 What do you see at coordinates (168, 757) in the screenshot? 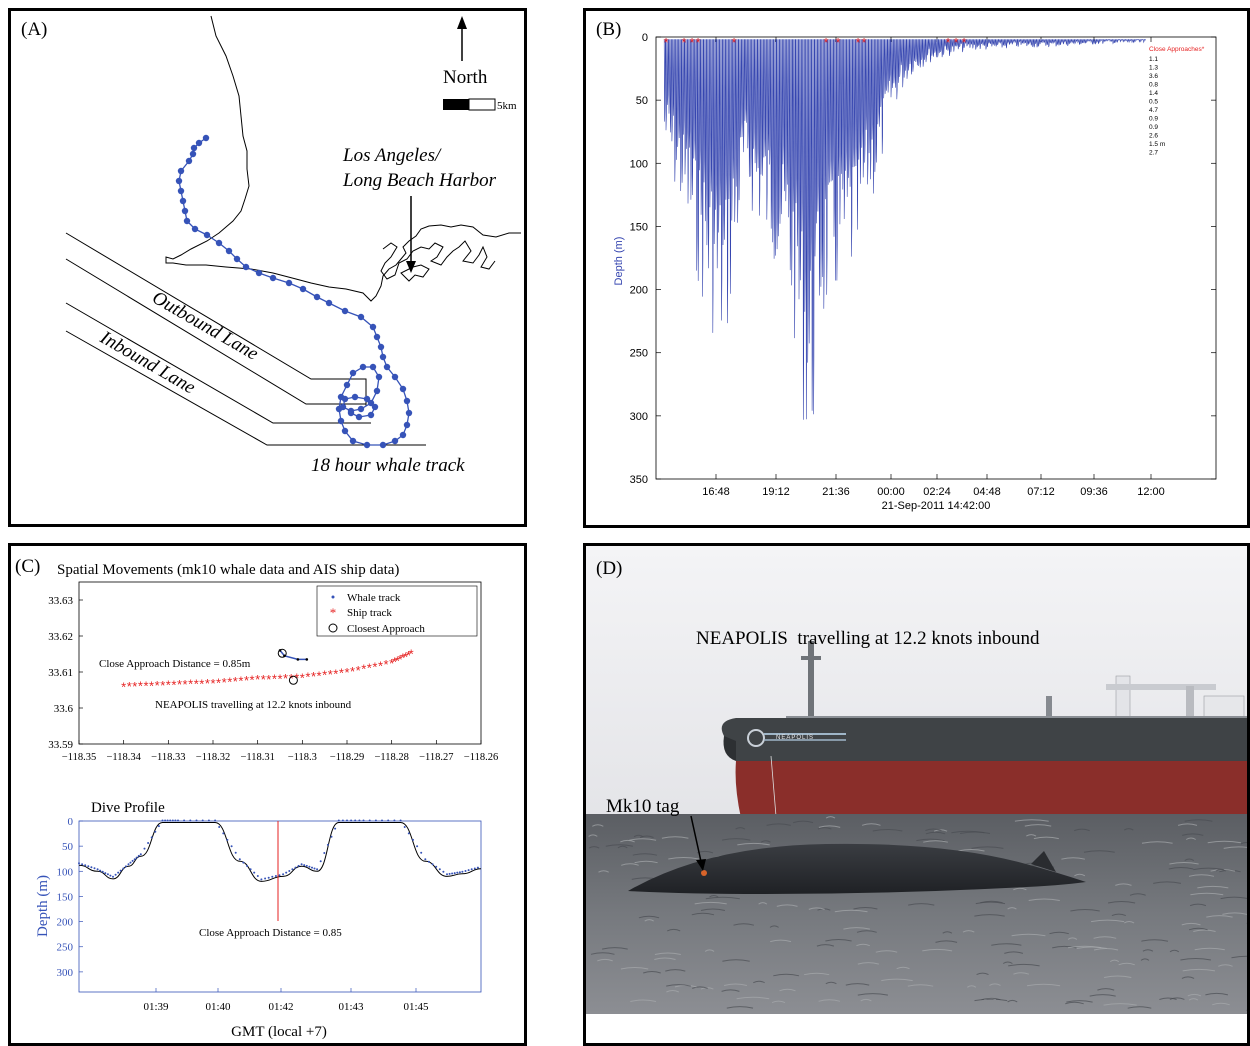
I see `x-tick-label: −118.33` at bounding box center [168, 757].